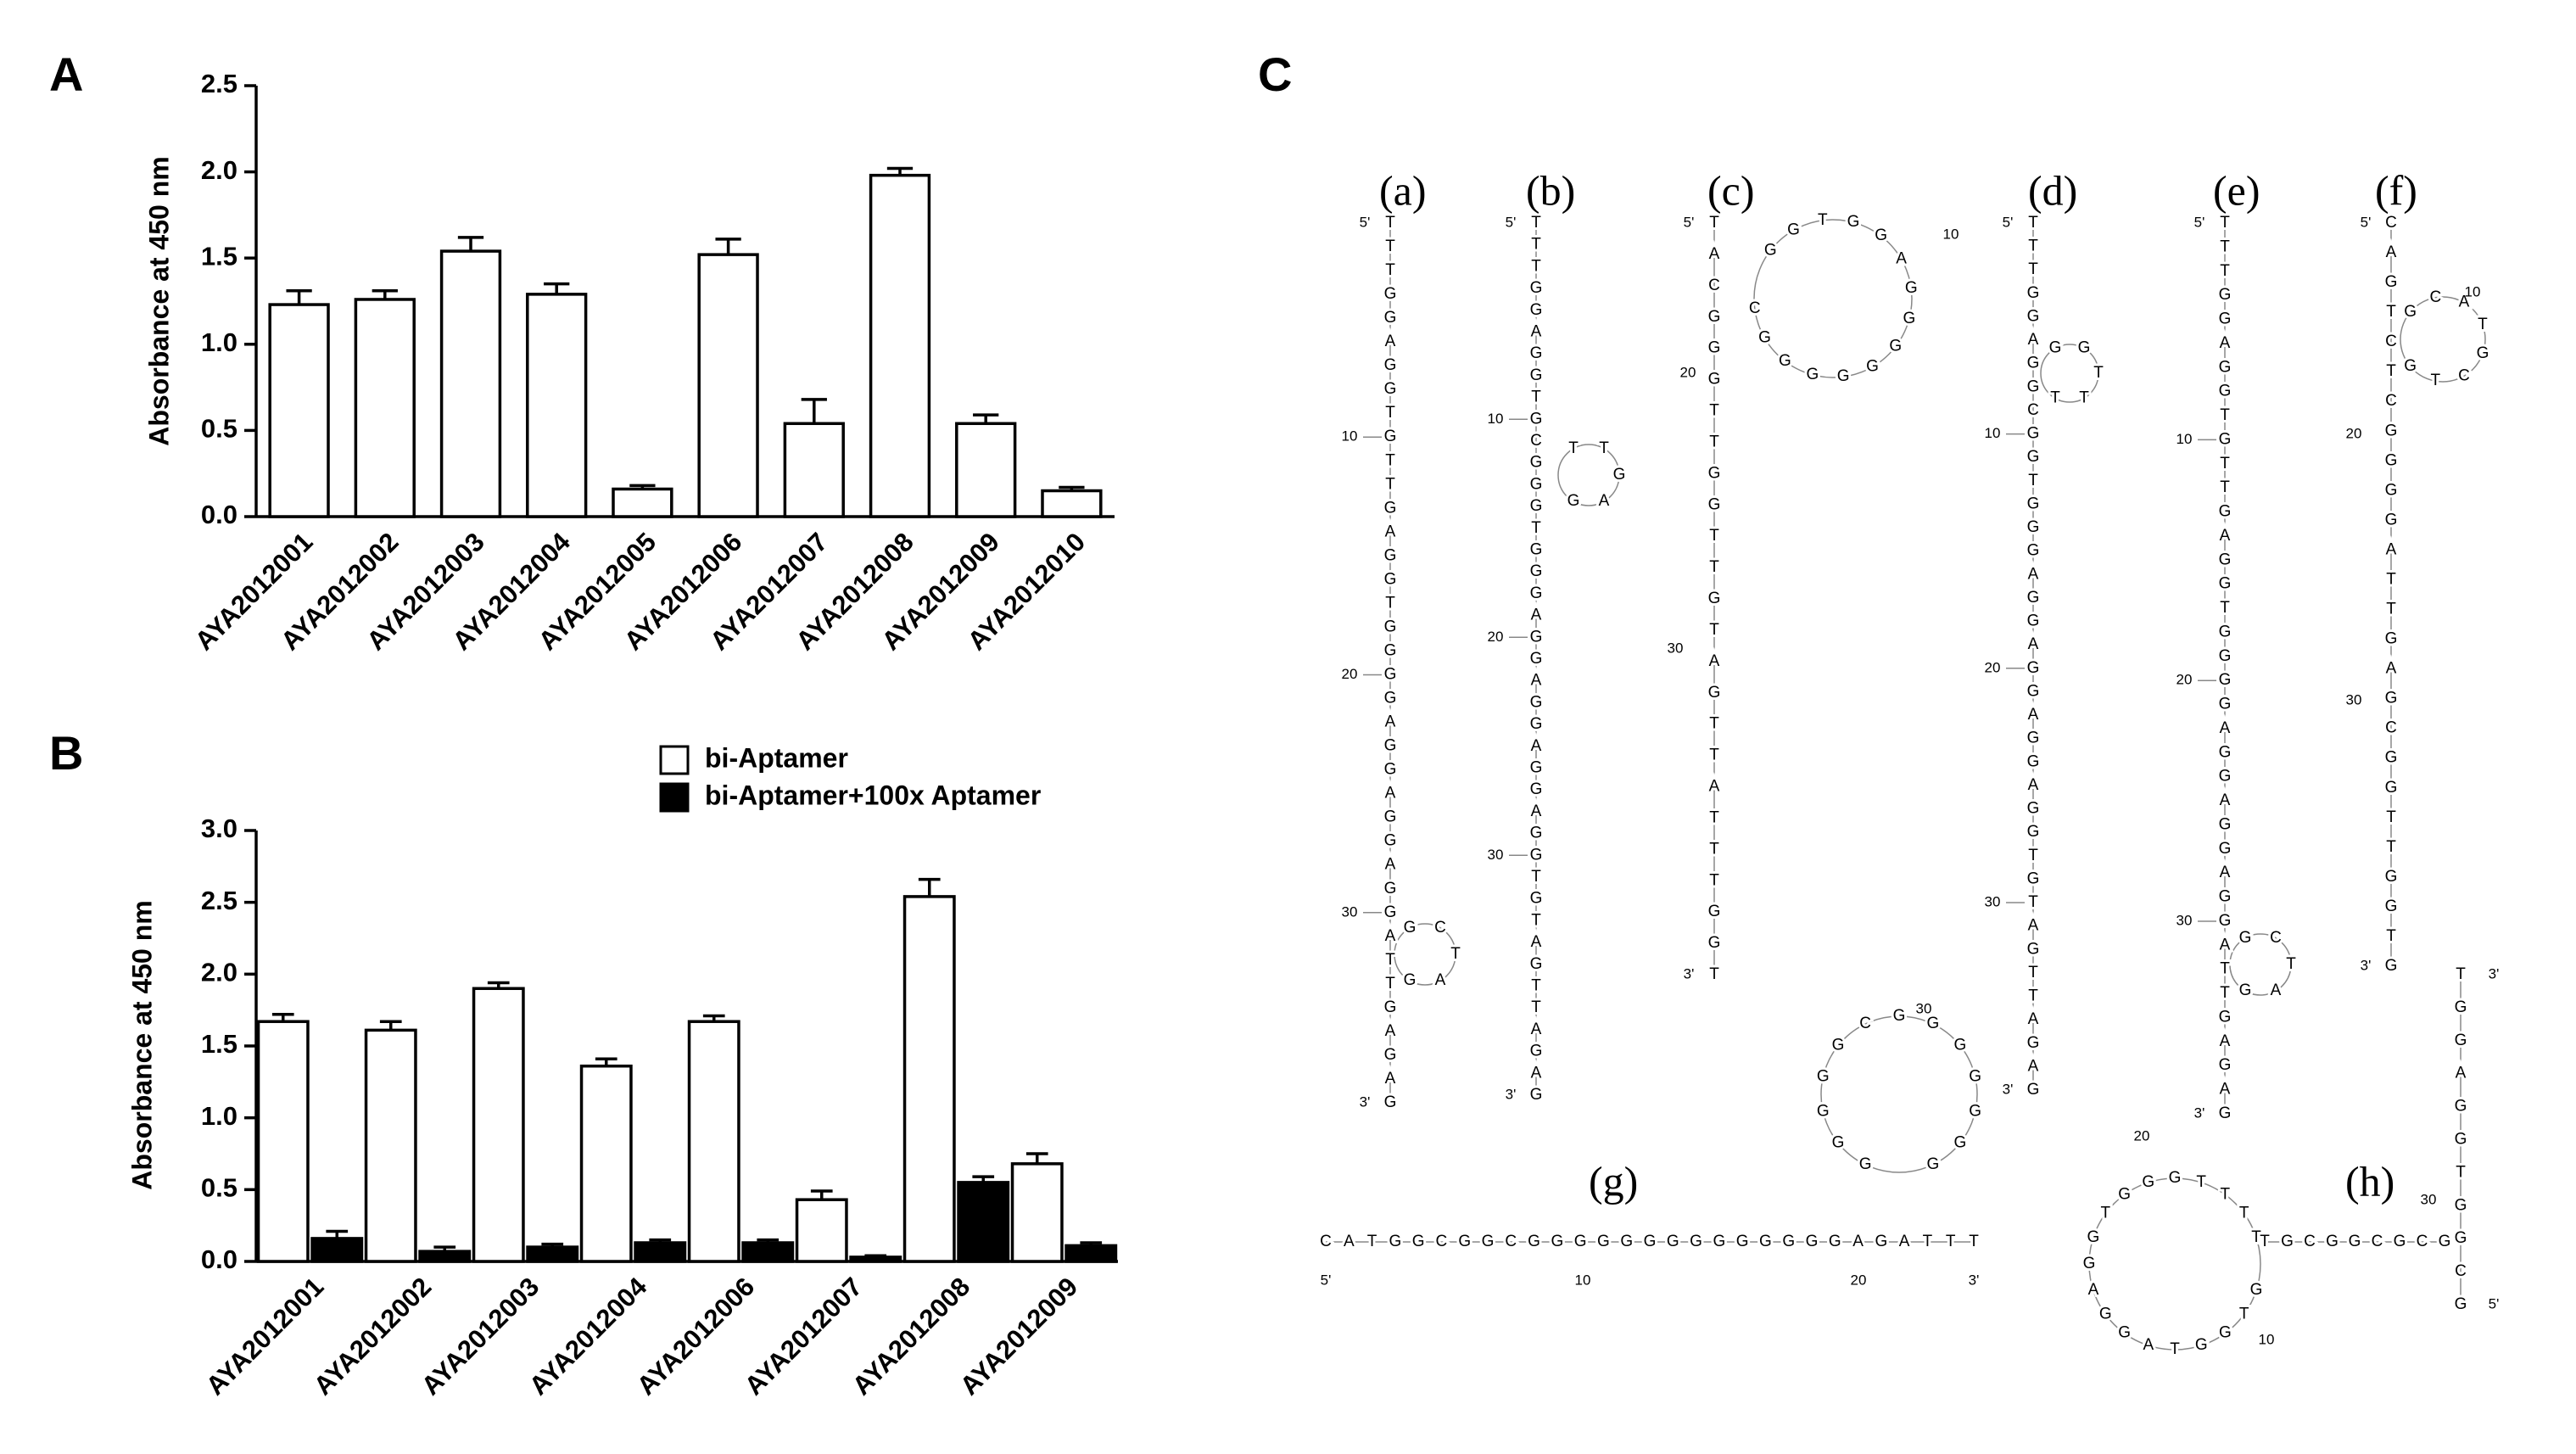 Image resolution: width=2576 pixels, height=1454 pixels. What do you see at coordinates (2236, 190) in the screenshot?
I see `structure-label: (e)` at bounding box center [2236, 190].